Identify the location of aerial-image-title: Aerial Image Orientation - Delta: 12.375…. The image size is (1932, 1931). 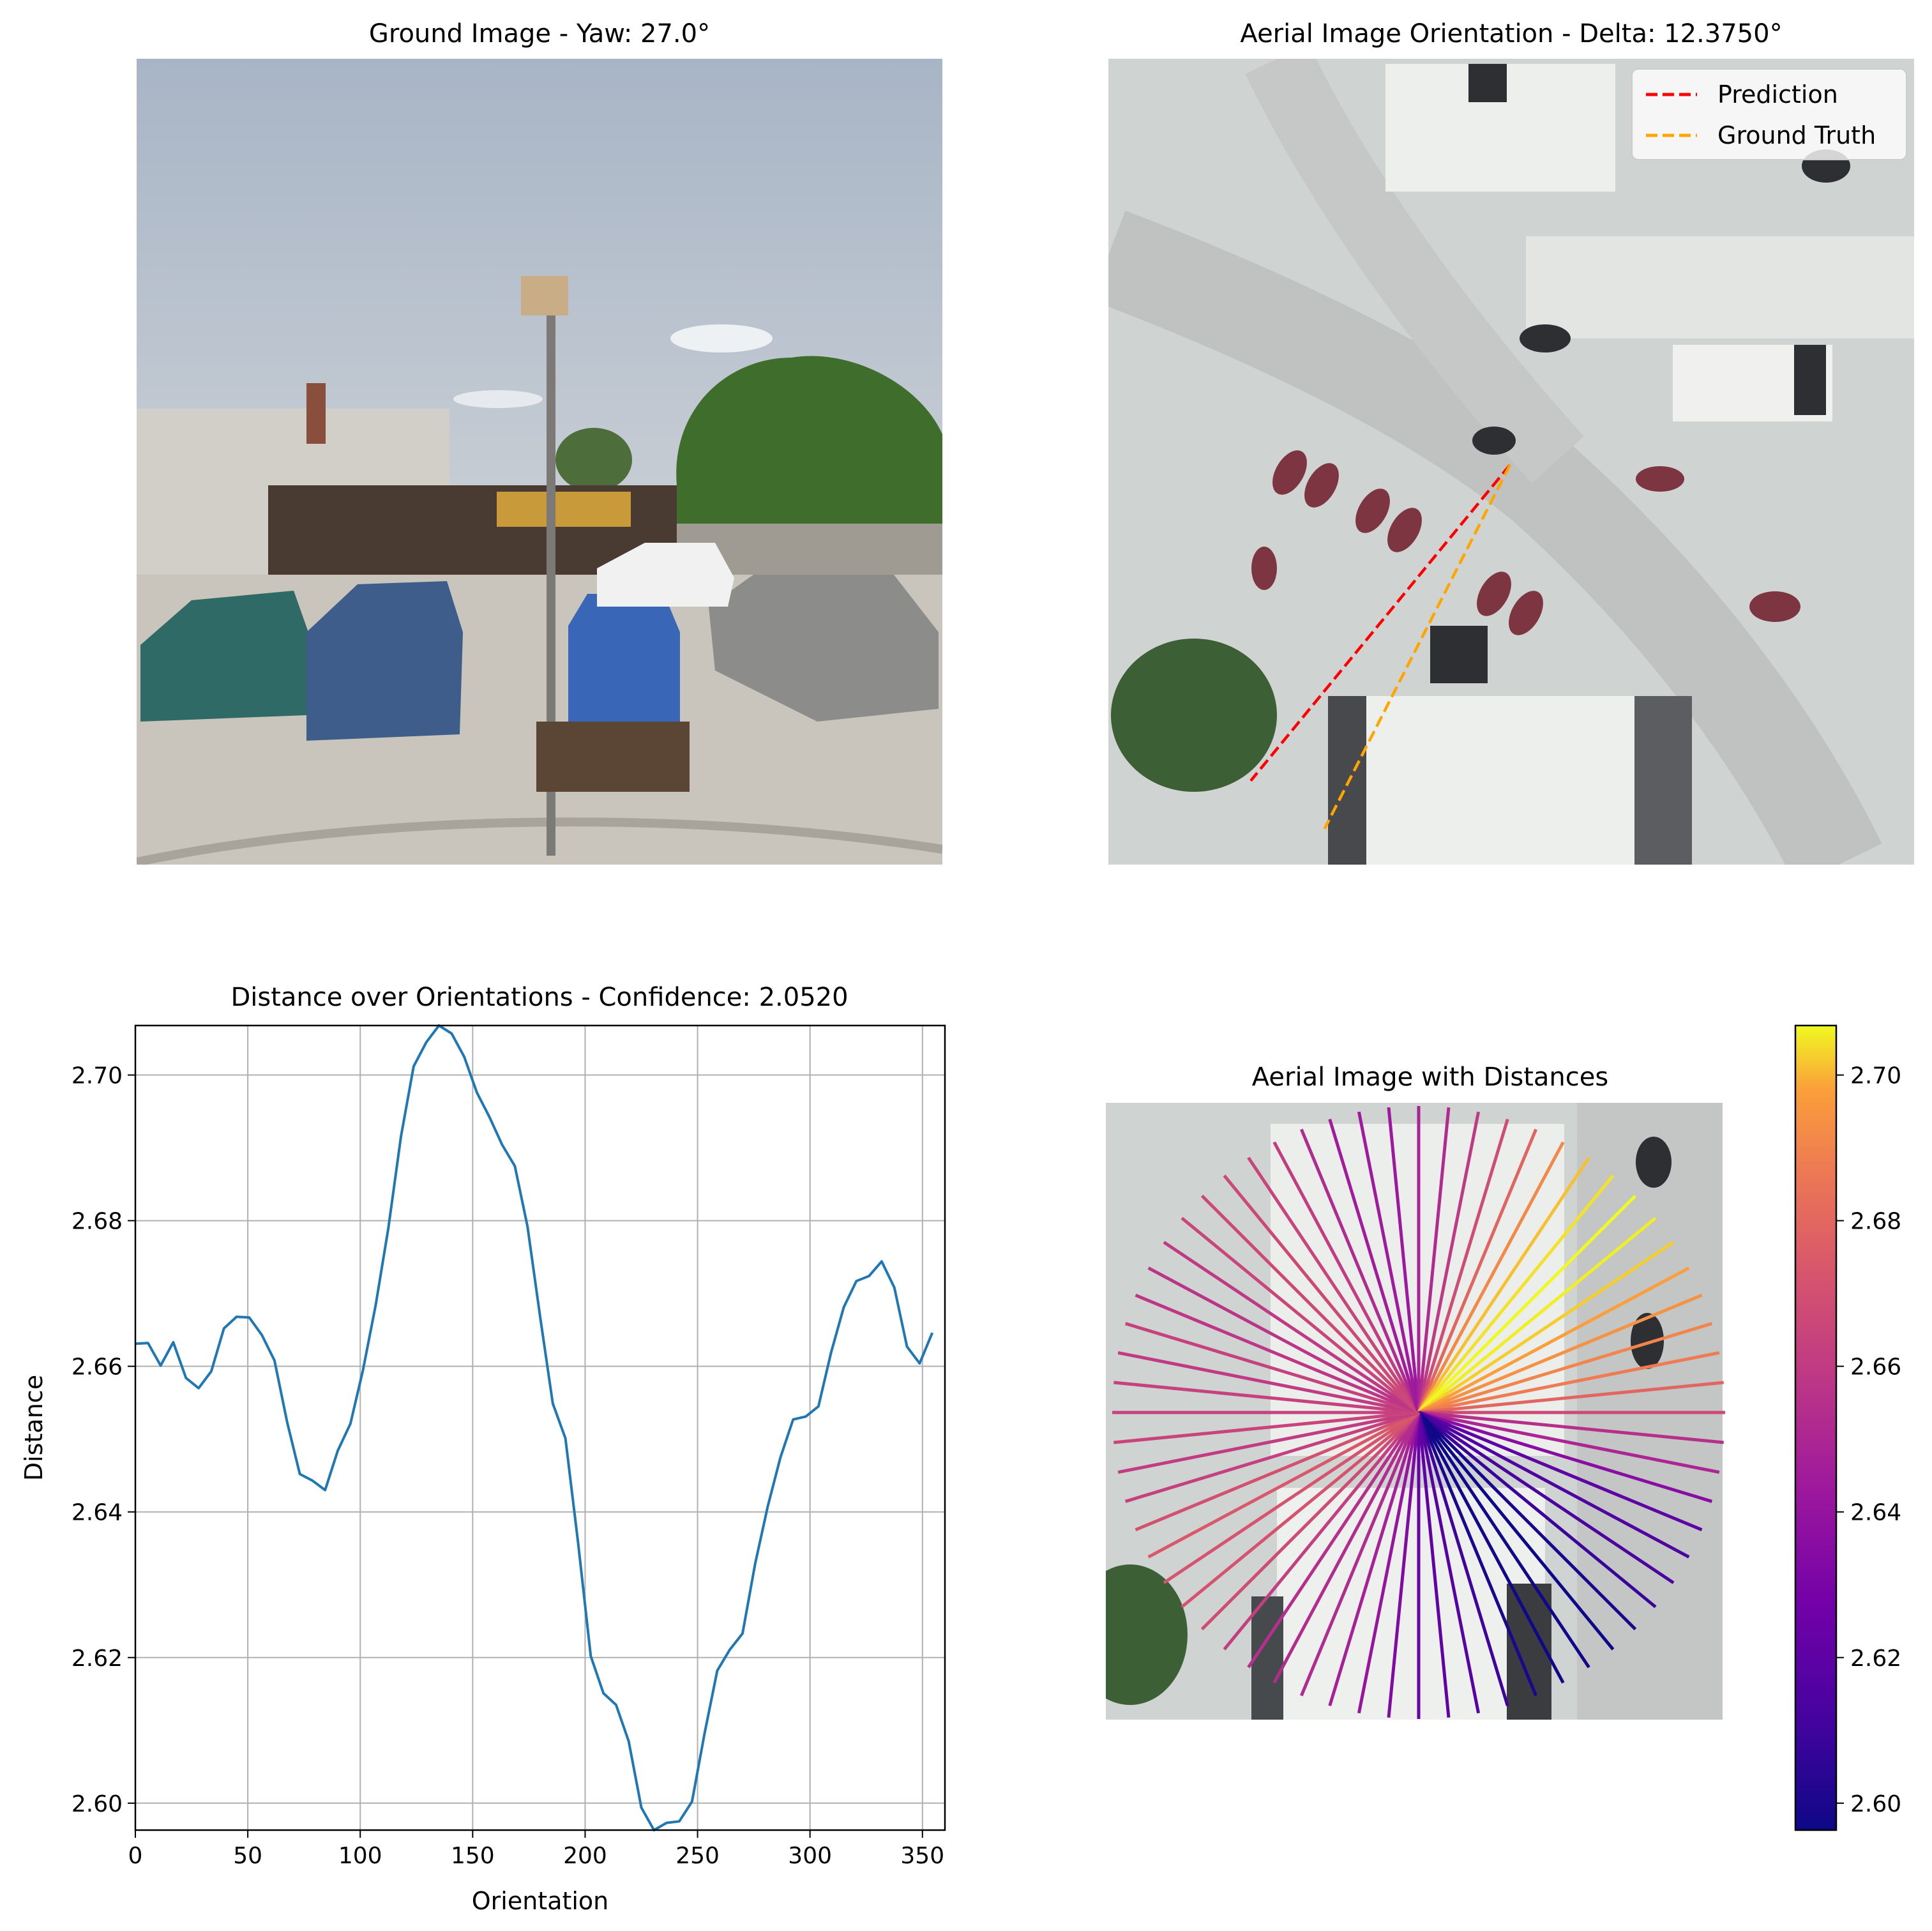
(1511, 34).